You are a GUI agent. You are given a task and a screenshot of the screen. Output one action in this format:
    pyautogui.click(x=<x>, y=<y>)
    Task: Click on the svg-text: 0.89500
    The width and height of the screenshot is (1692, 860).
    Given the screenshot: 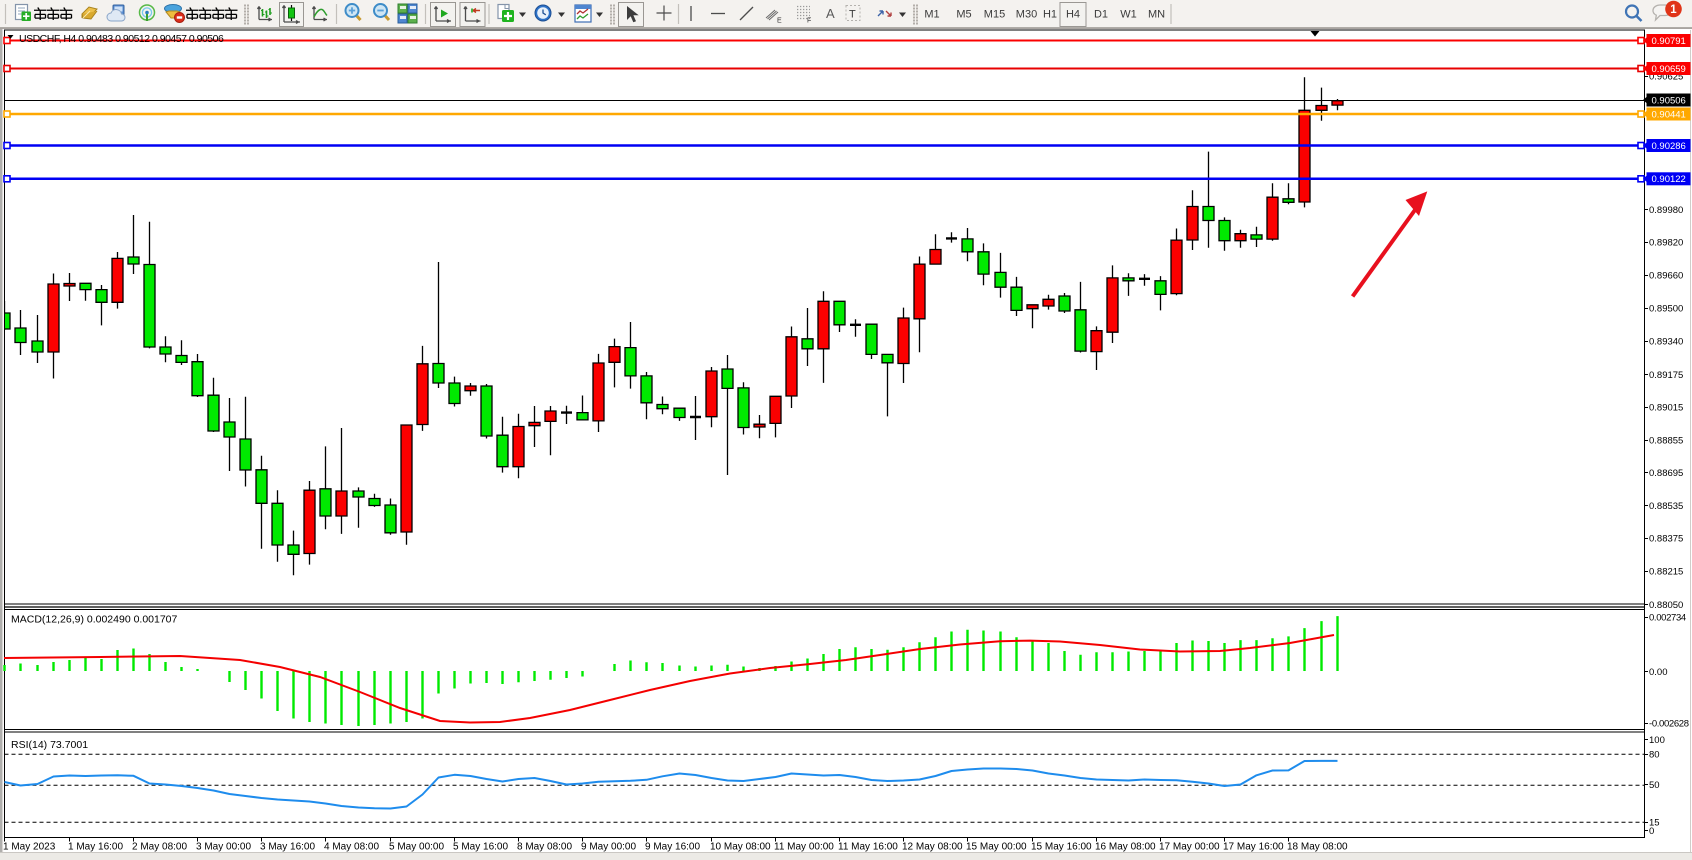 What is the action you would take?
    pyautogui.click(x=1666, y=308)
    